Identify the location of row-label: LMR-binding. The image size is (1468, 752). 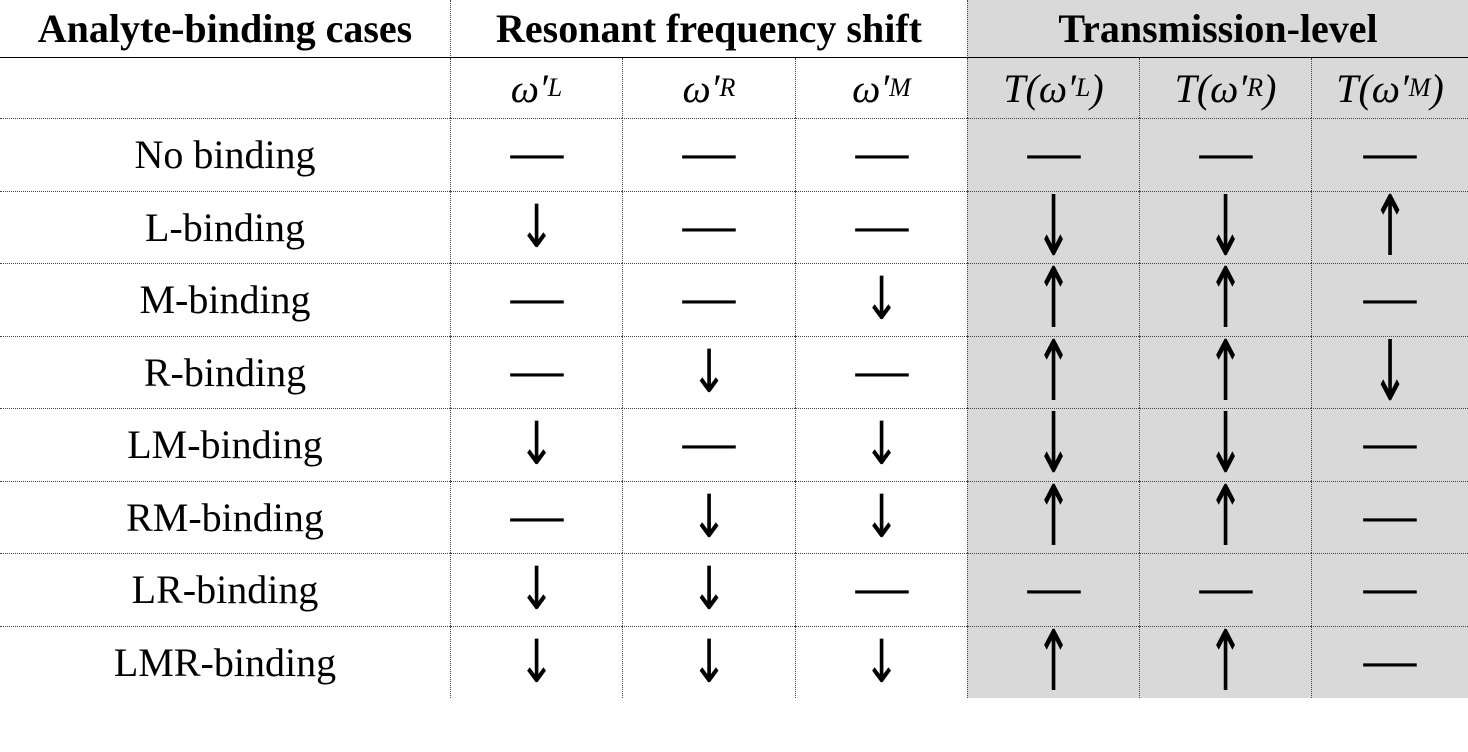
(225, 662).